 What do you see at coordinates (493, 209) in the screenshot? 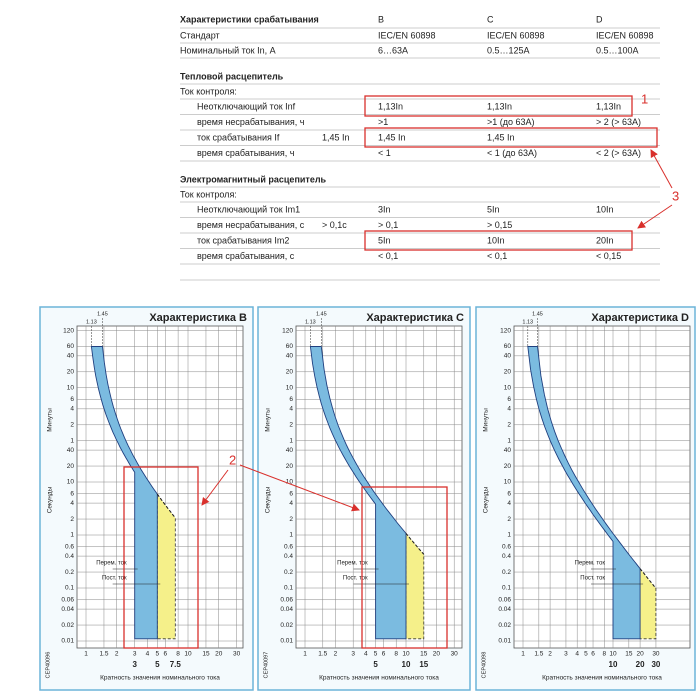
I see `cell: 5In` at bounding box center [493, 209].